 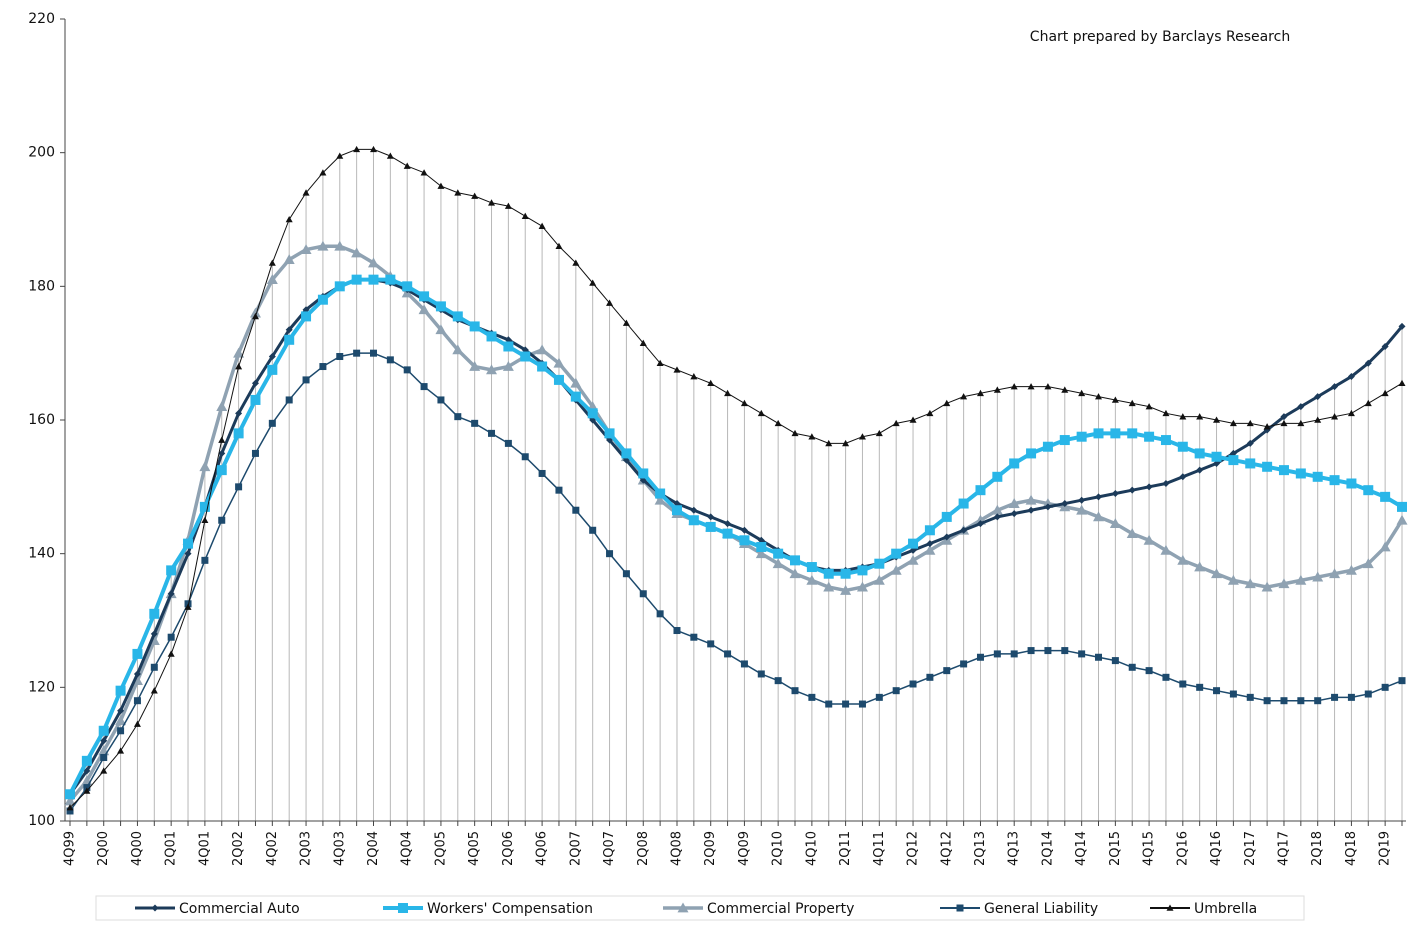 What do you see at coordinates (1385, 848) in the screenshot?
I see `x-tick-label: 2Q19` at bounding box center [1385, 848].